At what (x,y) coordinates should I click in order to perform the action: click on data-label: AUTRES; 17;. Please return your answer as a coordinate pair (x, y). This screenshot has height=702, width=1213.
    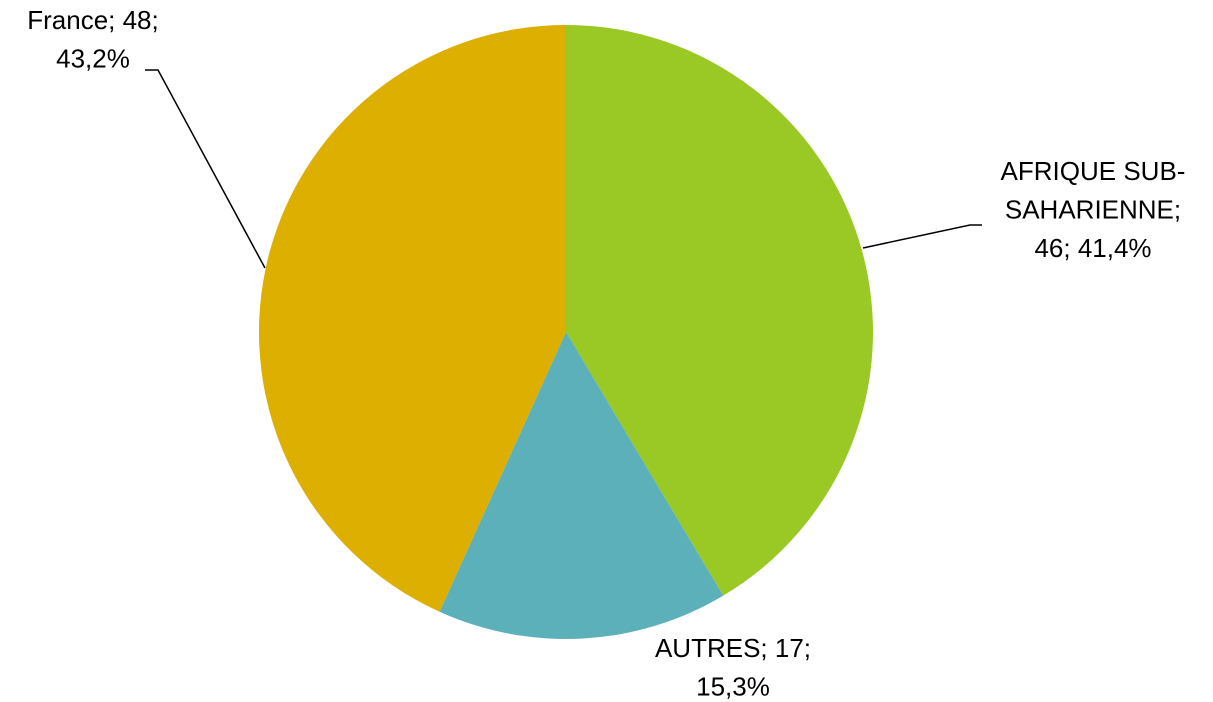
    Looking at the image, I should click on (733, 648).